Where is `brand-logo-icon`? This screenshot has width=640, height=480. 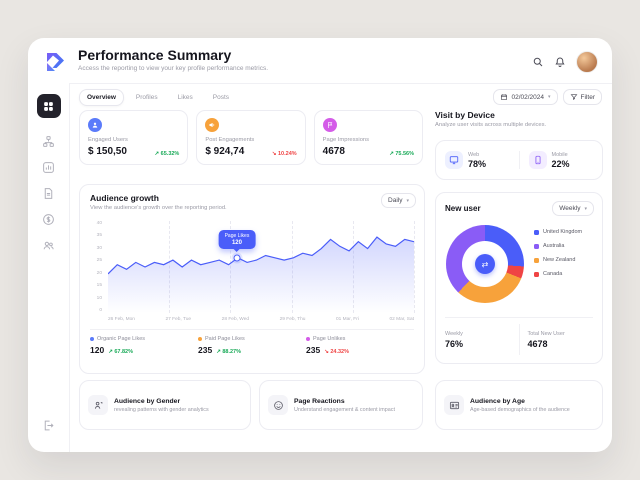 brand-logo-icon is located at coordinates (55, 62).